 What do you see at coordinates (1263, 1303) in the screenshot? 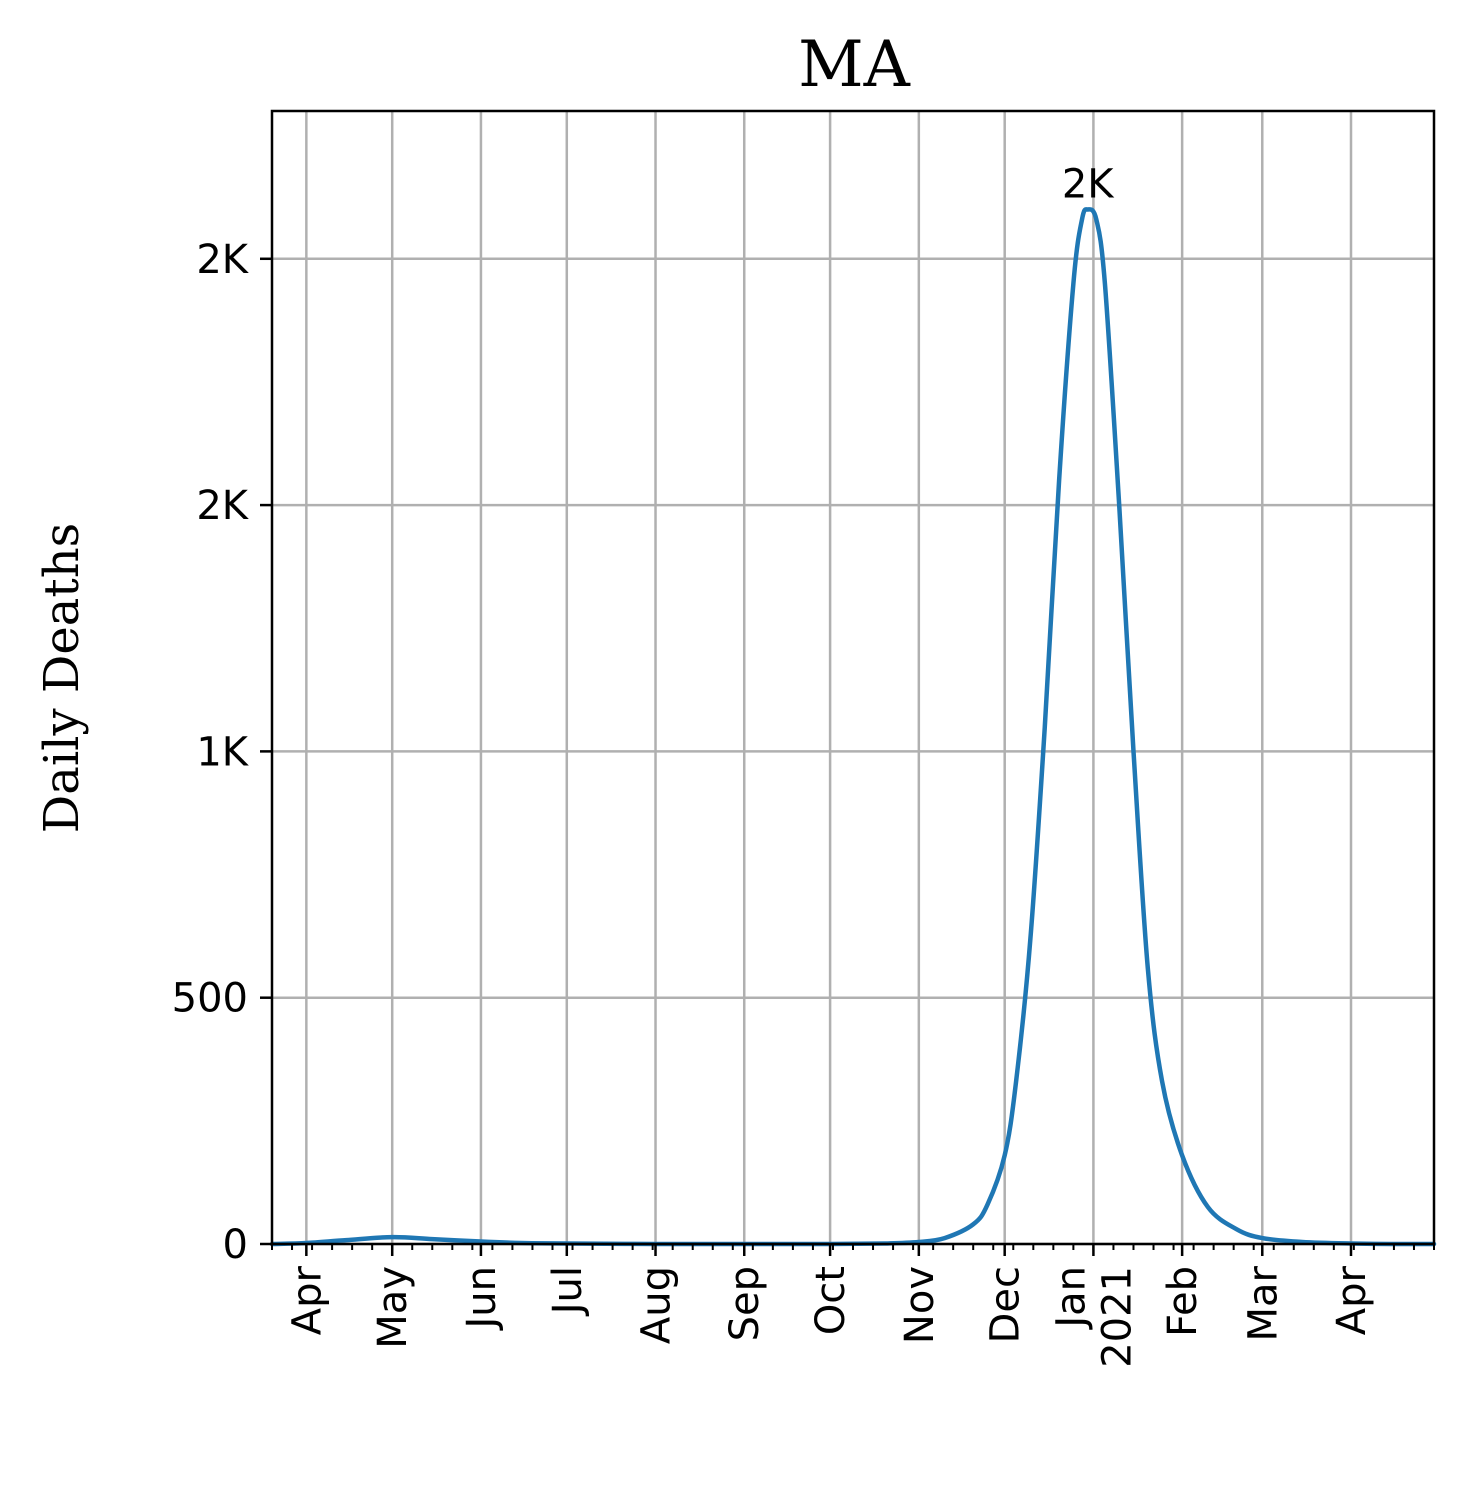
I see `x-tick-label: Mar` at bounding box center [1263, 1303].